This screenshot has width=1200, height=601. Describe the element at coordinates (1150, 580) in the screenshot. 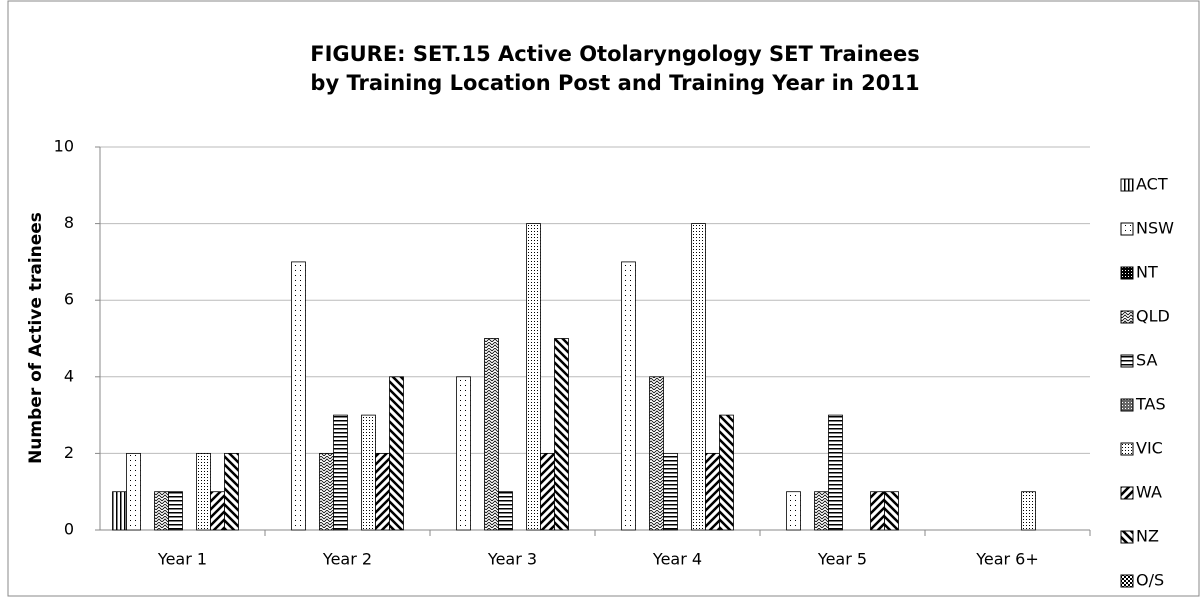

I see `legend-label: O/S` at that location.